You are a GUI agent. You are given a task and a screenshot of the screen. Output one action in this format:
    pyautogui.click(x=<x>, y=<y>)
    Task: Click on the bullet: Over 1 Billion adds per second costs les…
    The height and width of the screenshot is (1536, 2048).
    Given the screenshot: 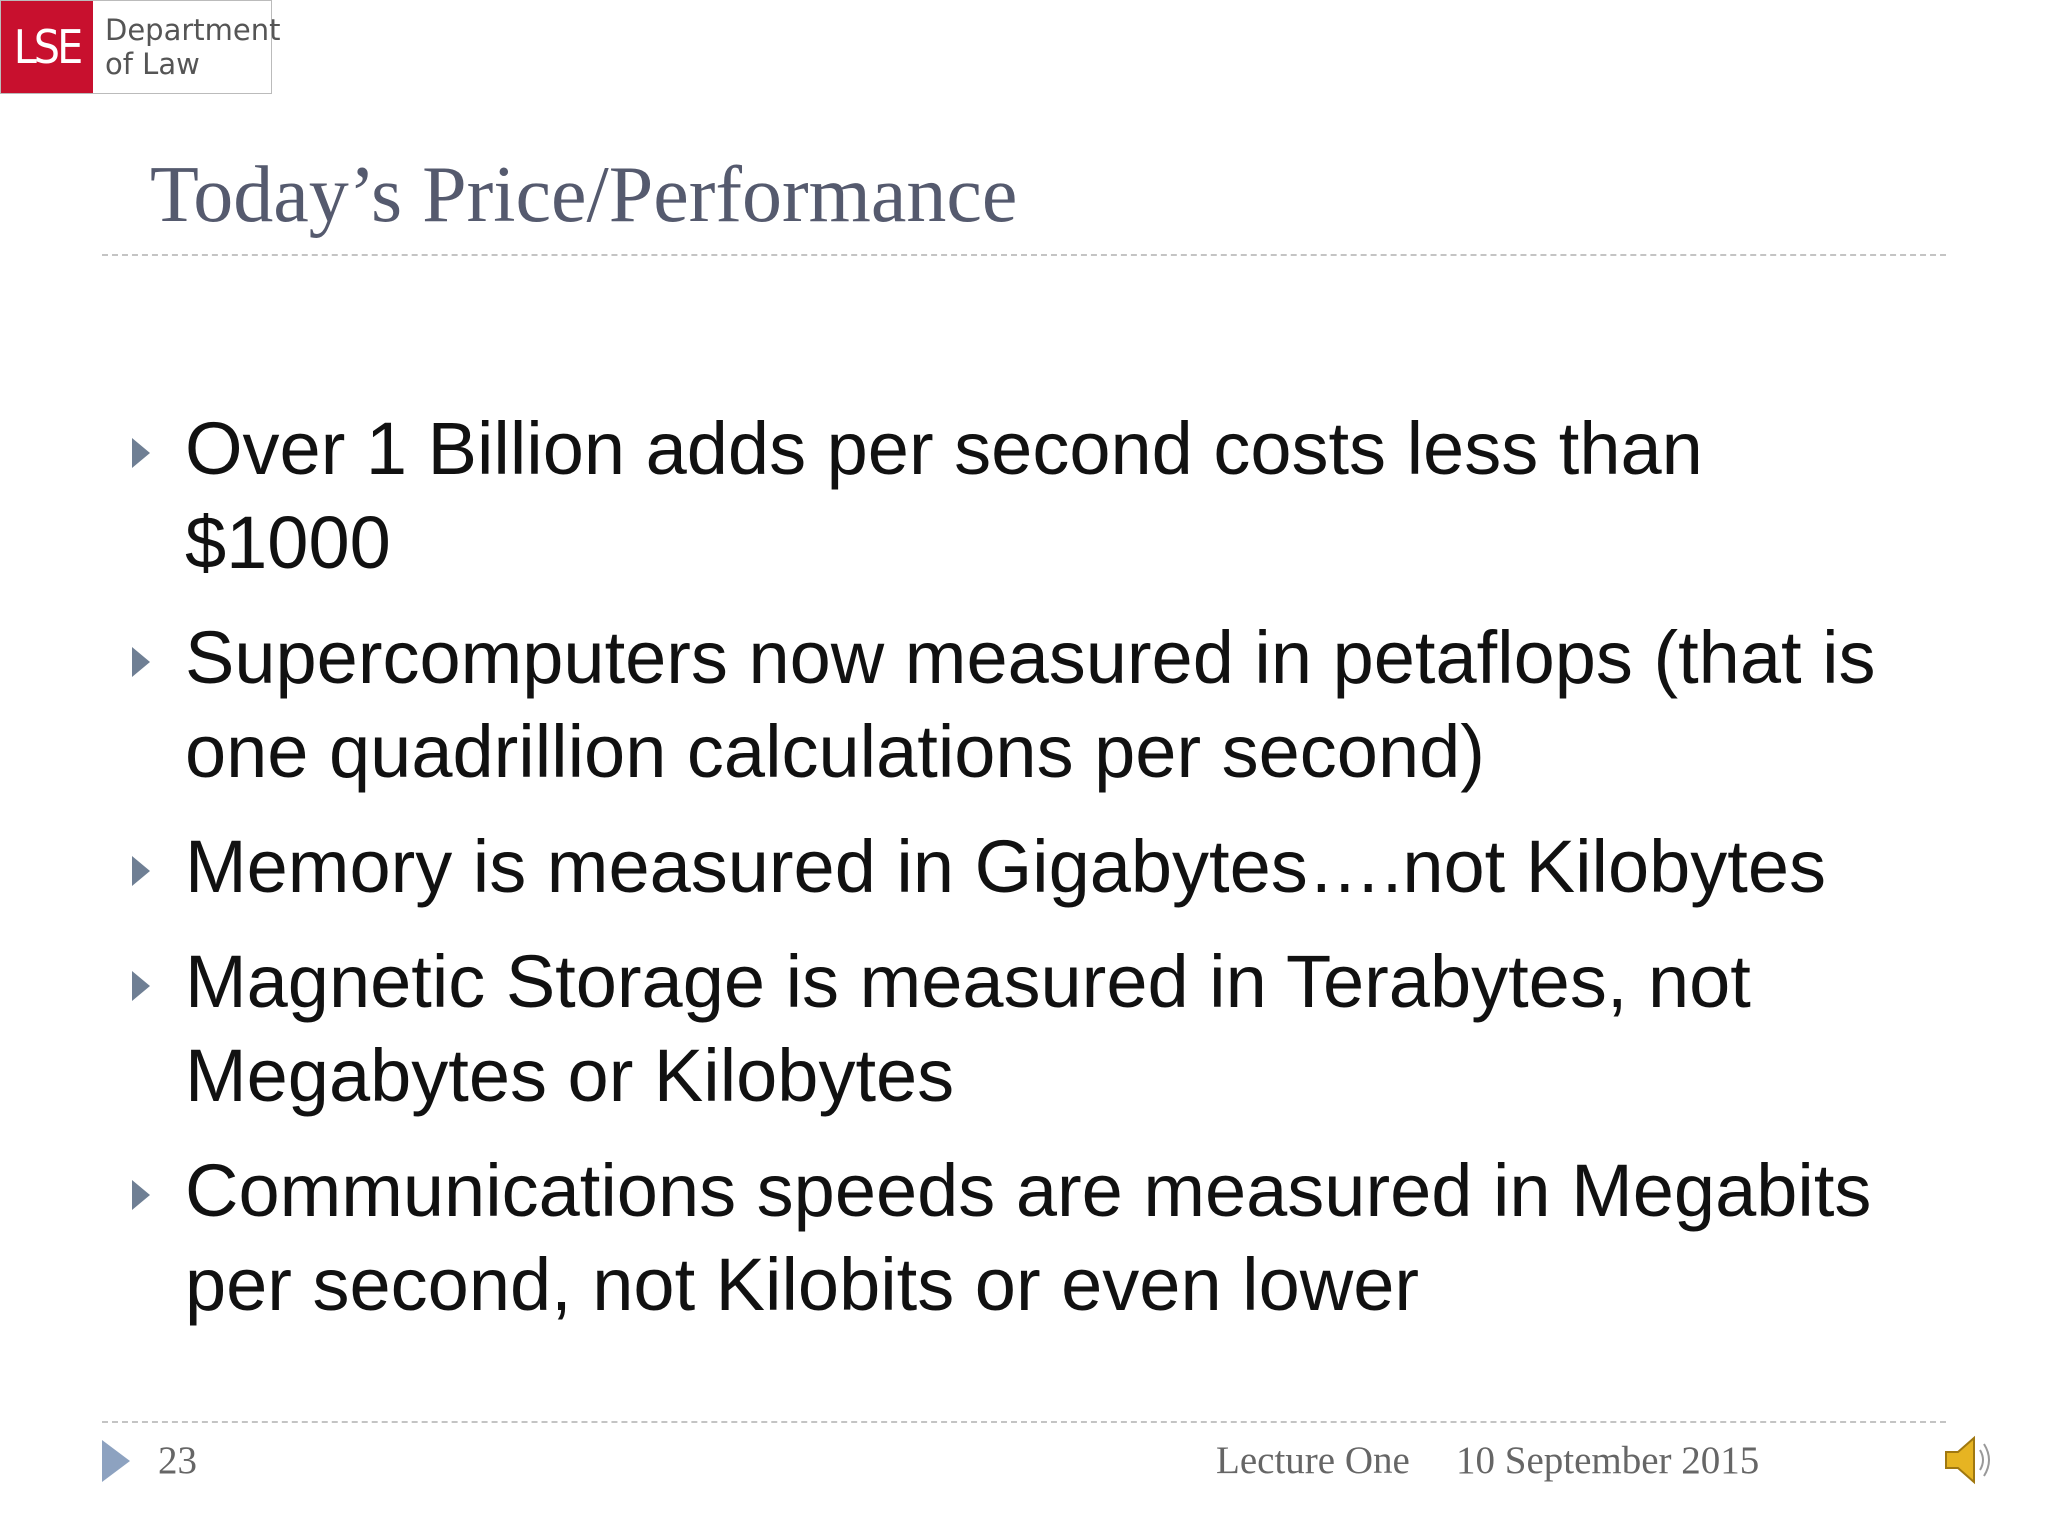 What is the action you would take?
    pyautogui.click(x=1010, y=496)
    